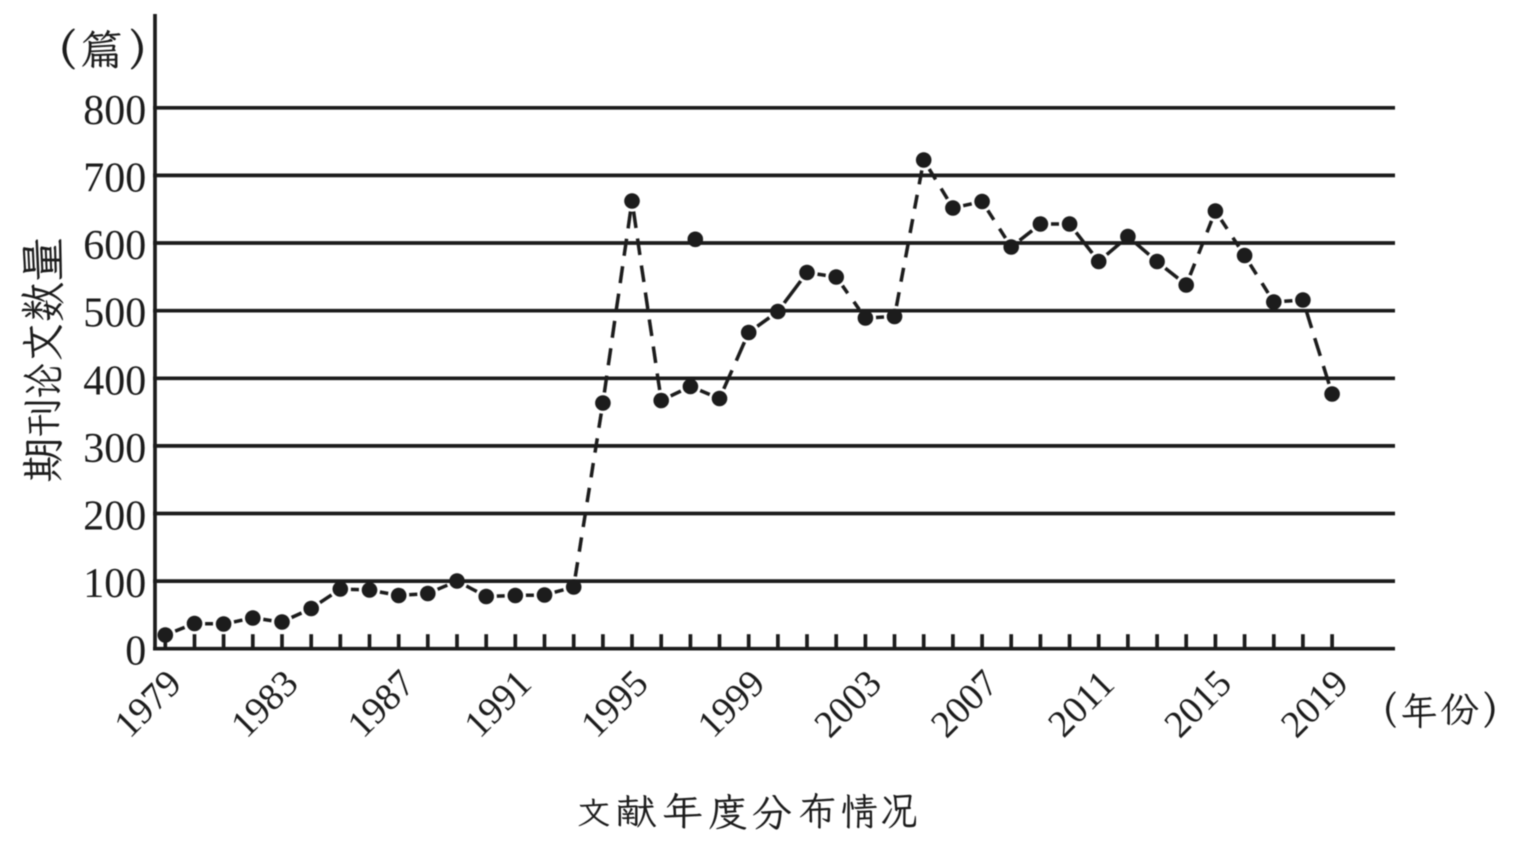 This screenshot has height=852, width=1524. What do you see at coordinates (114, 517) in the screenshot?
I see `svg-text: 200` at bounding box center [114, 517].